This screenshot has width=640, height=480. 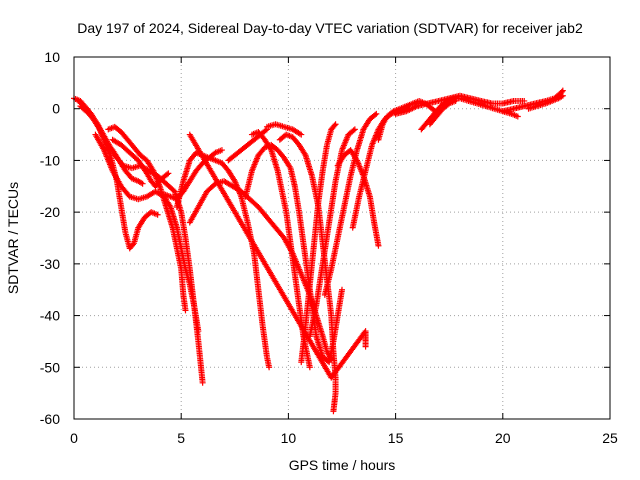 I want to click on y-tick-label: -10, so click(x=50, y=160).